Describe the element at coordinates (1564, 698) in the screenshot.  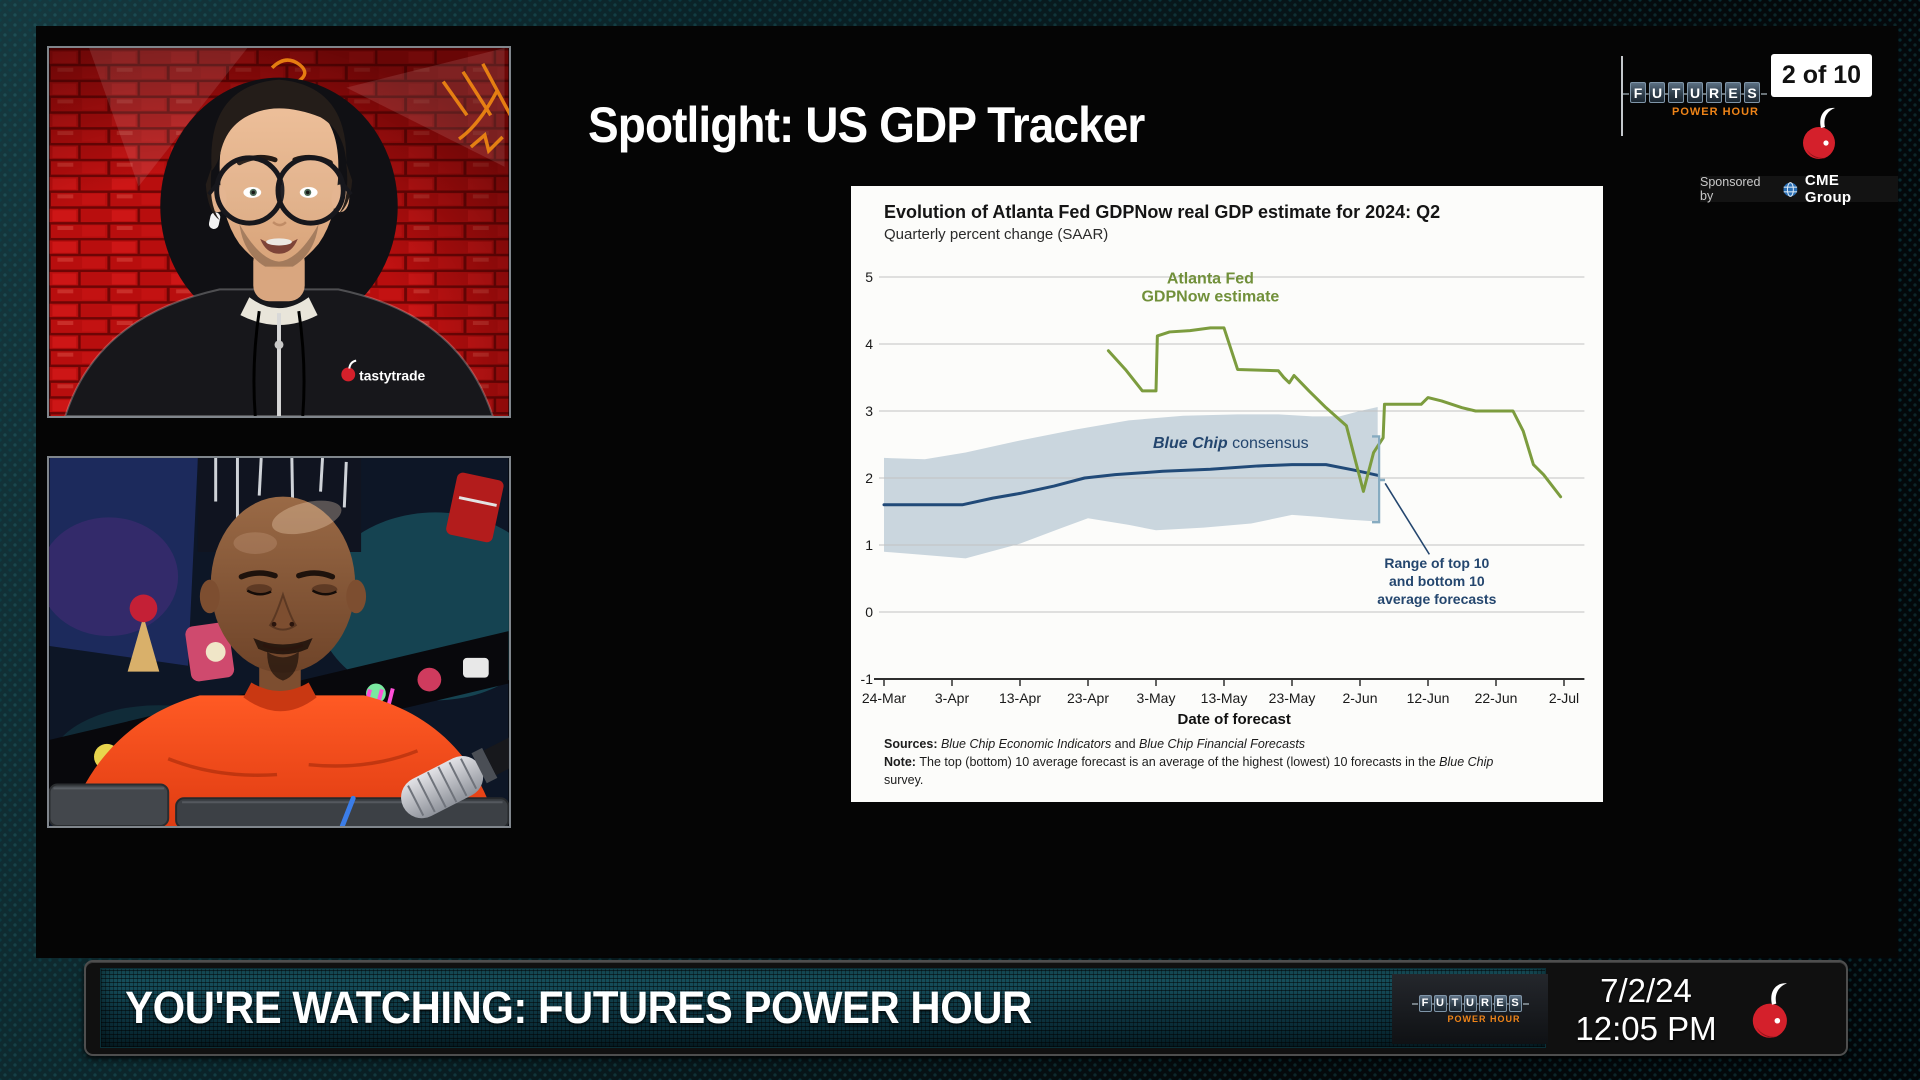
I see `svg-text: 2-Jul` at that location.